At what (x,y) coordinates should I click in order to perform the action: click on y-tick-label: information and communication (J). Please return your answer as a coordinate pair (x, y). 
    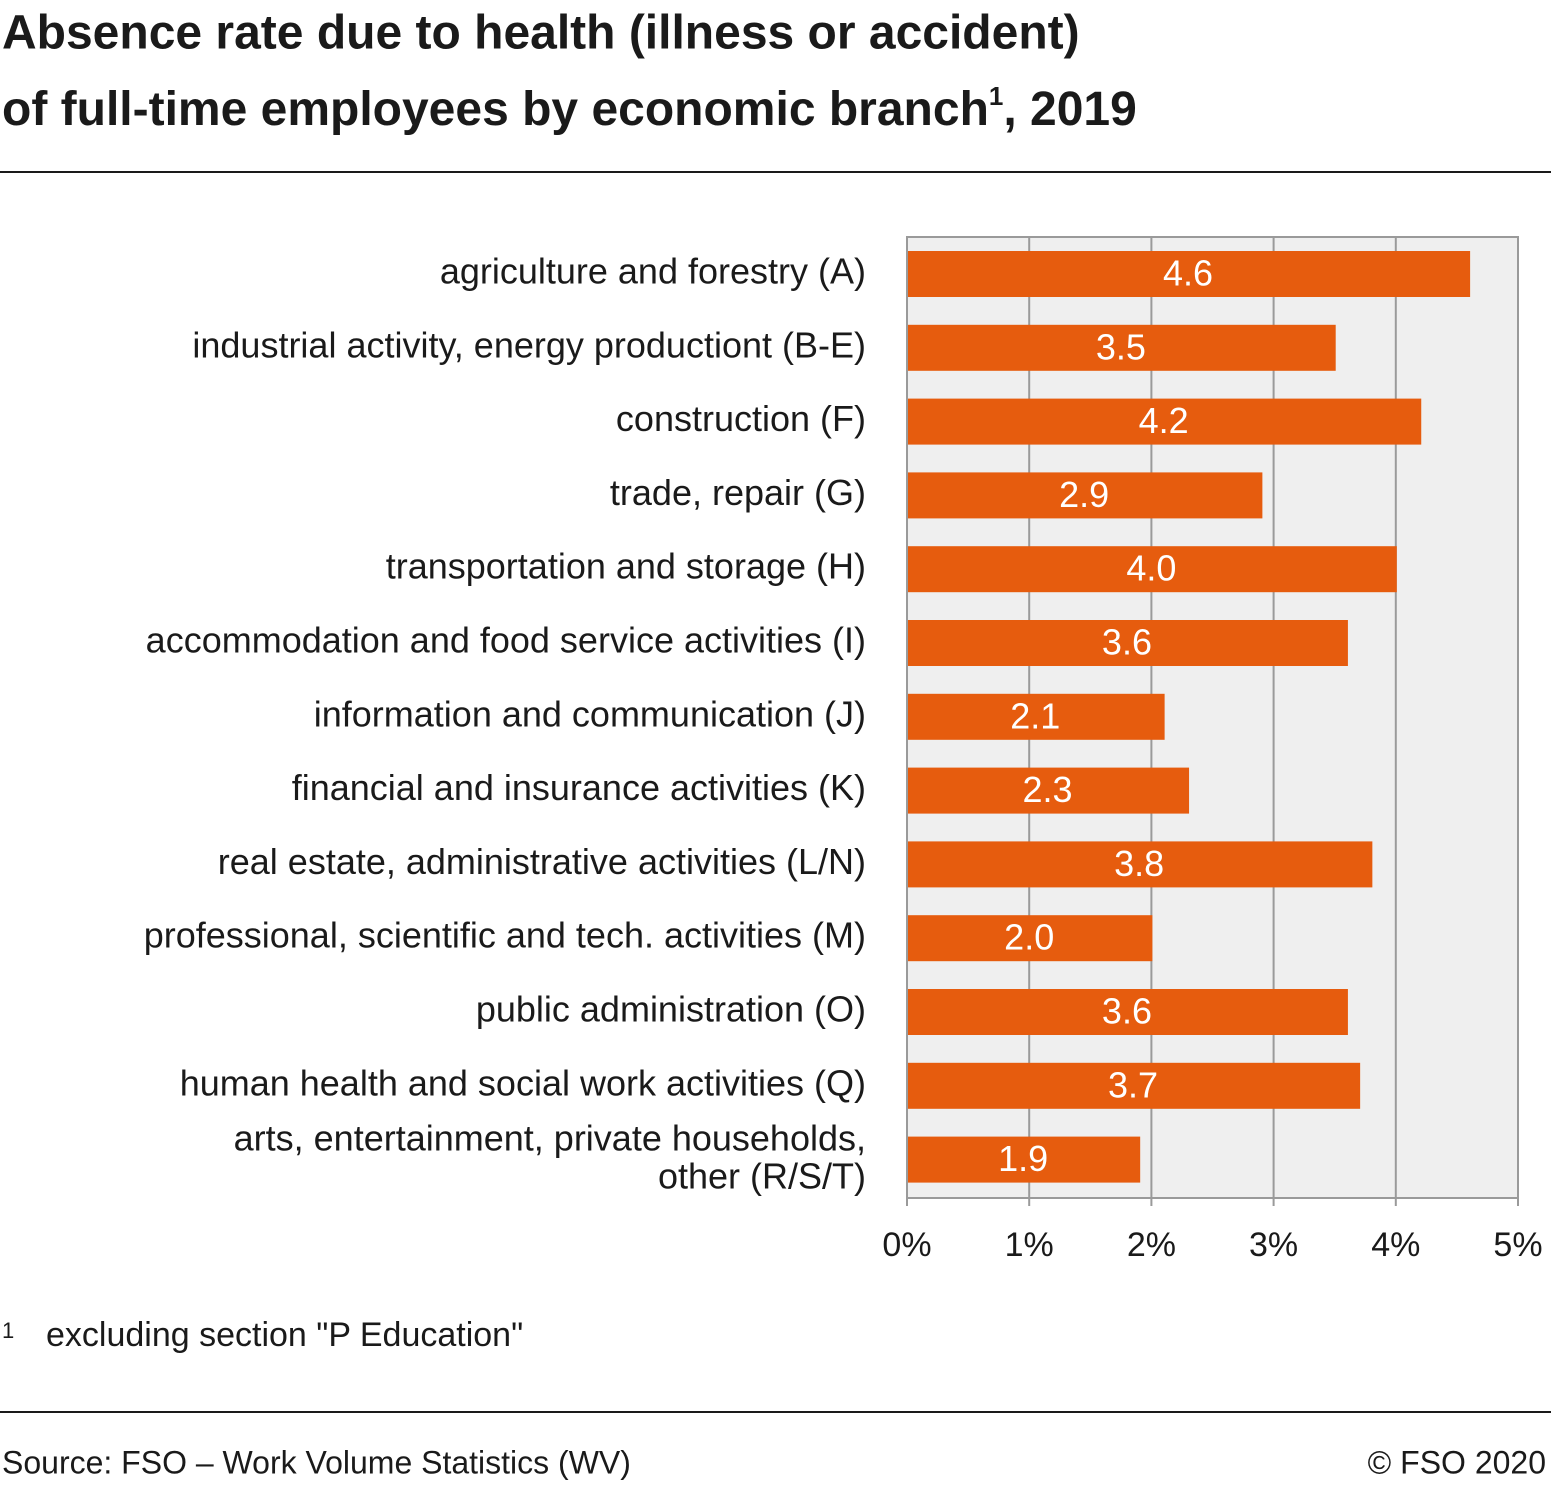
    Looking at the image, I should click on (590, 713).